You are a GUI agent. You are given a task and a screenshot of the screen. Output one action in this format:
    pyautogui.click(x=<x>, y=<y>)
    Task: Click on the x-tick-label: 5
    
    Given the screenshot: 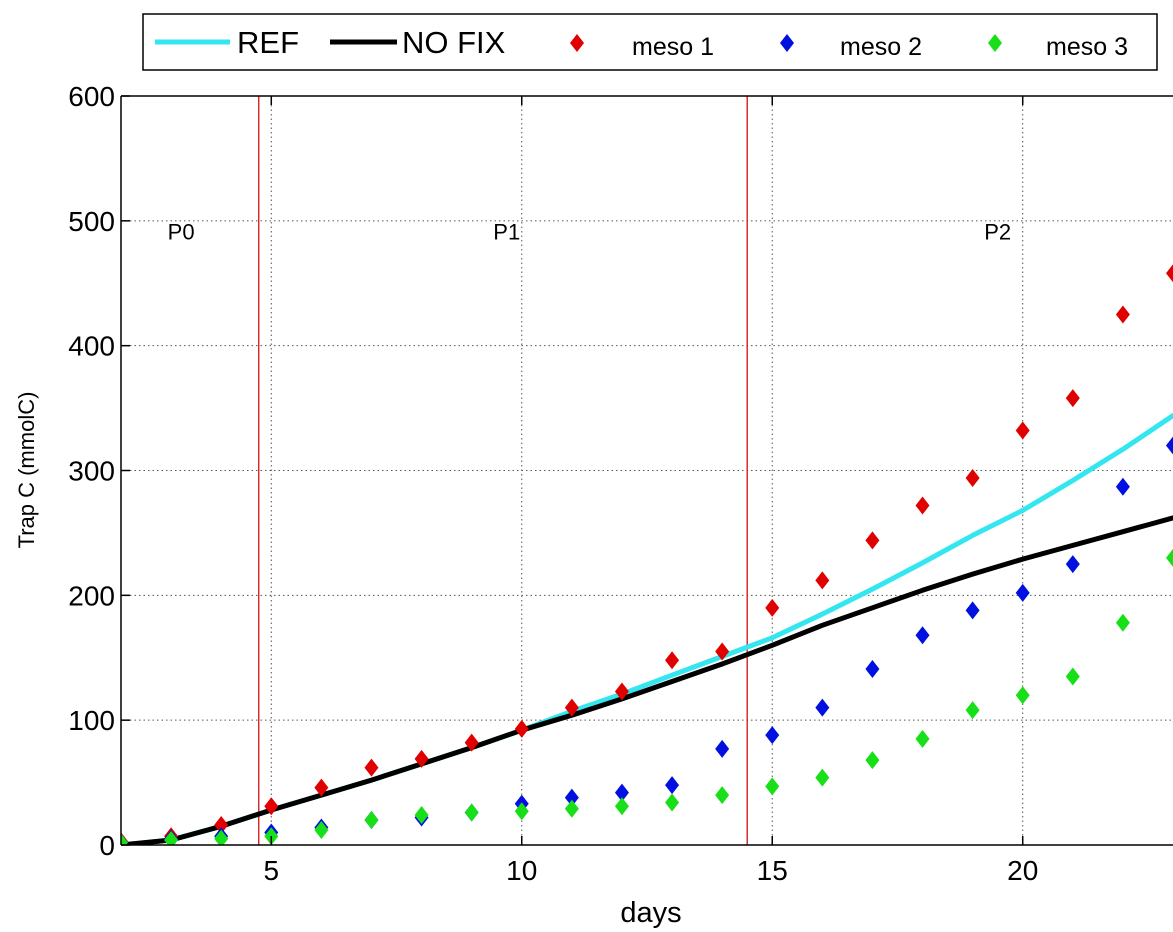 What is the action you would take?
    pyautogui.click(x=271, y=870)
    